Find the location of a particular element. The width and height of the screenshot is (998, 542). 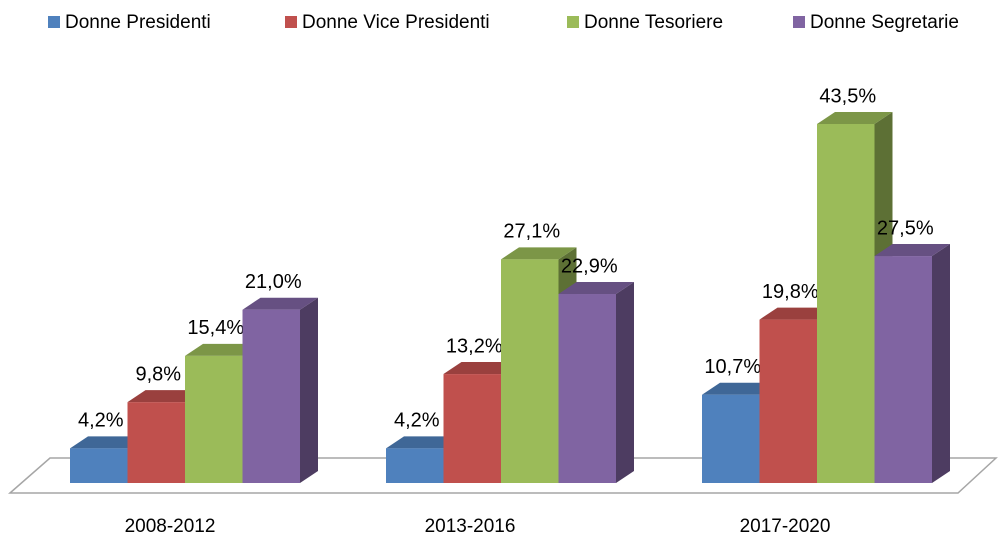

data-label: 10,7% is located at coordinates (732, 367).